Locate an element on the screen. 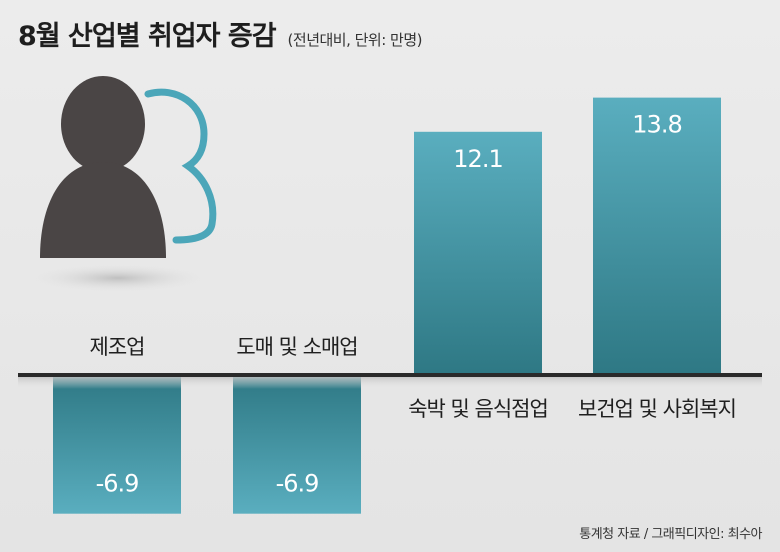 The height and width of the screenshot is (552, 780). title-row: 8월 산업별 취업자 증감 (전년대비, 단위: 만명) is located at coordinates (220, 33).